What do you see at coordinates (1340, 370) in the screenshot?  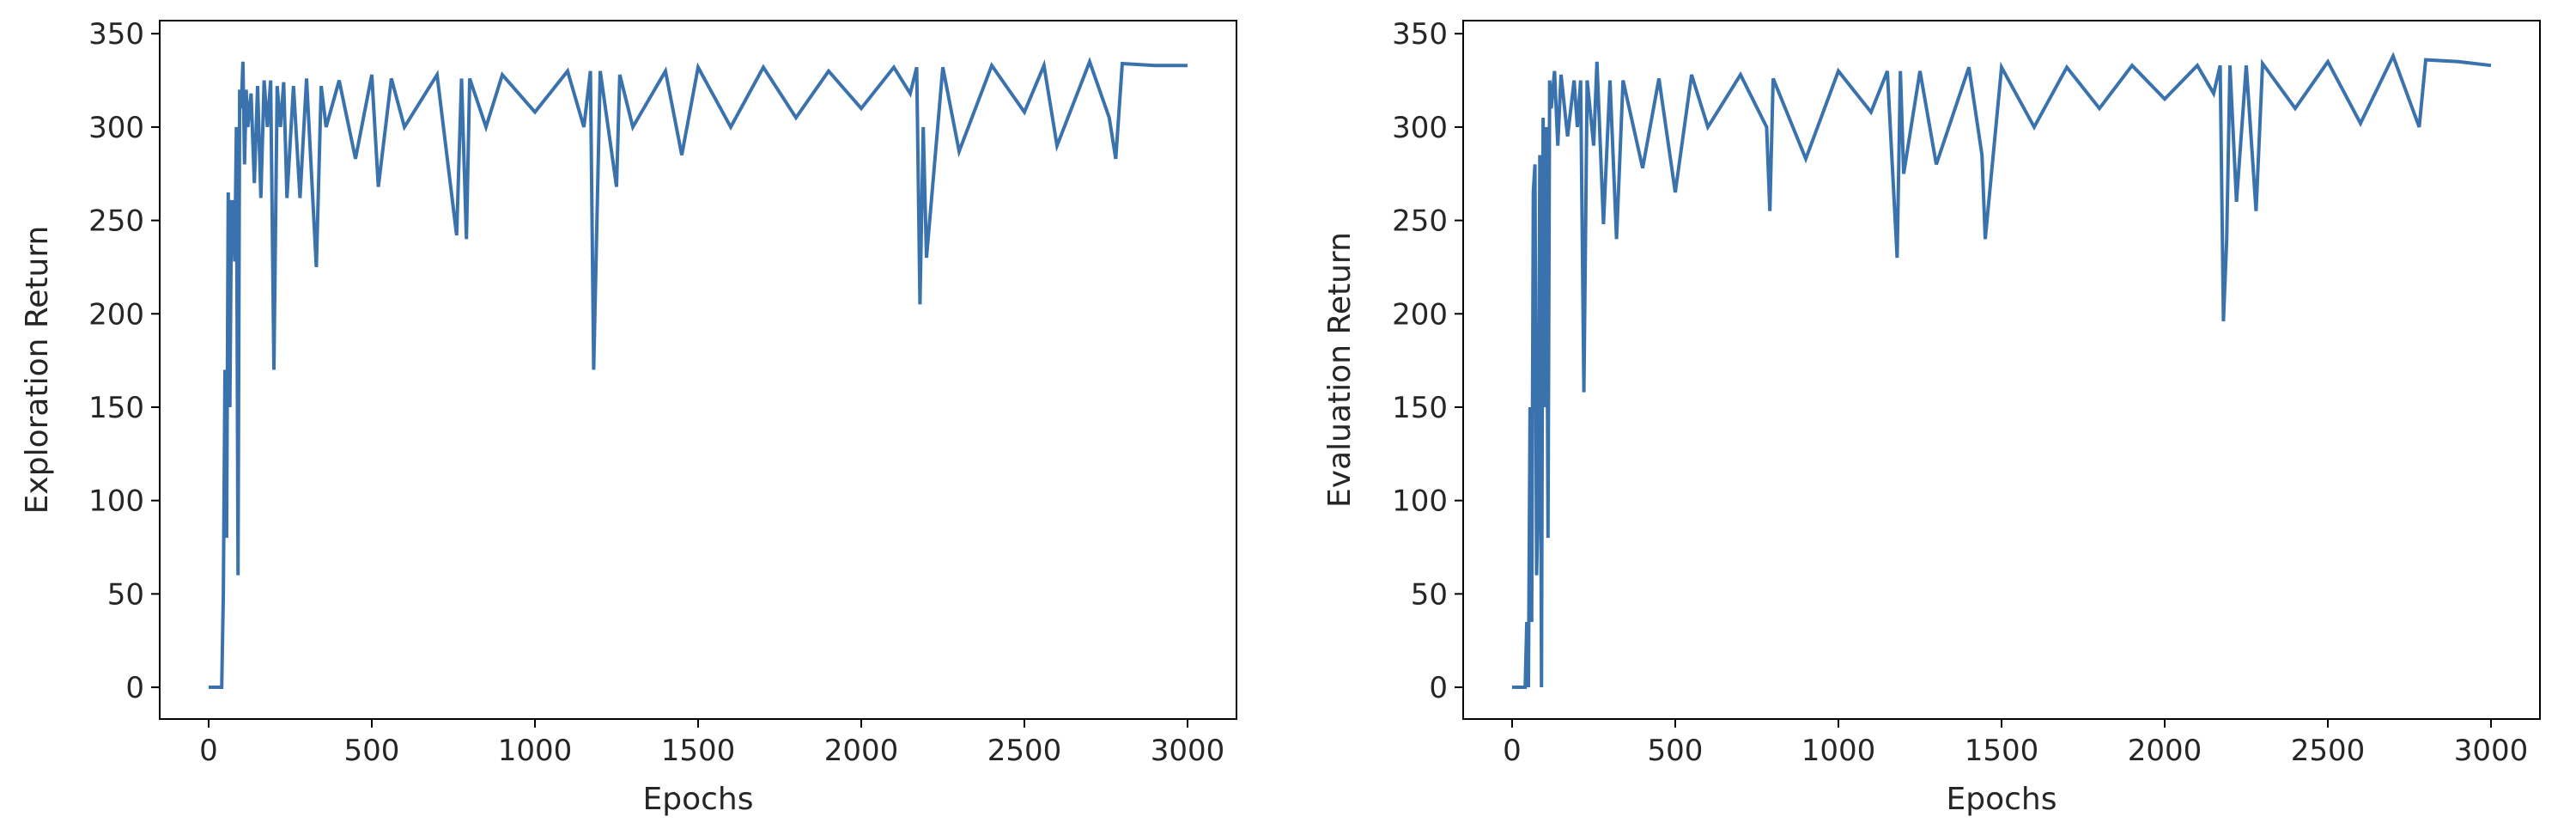 I see `y-axis-label: Evaluation Return` at bounding box center [1340, 370].